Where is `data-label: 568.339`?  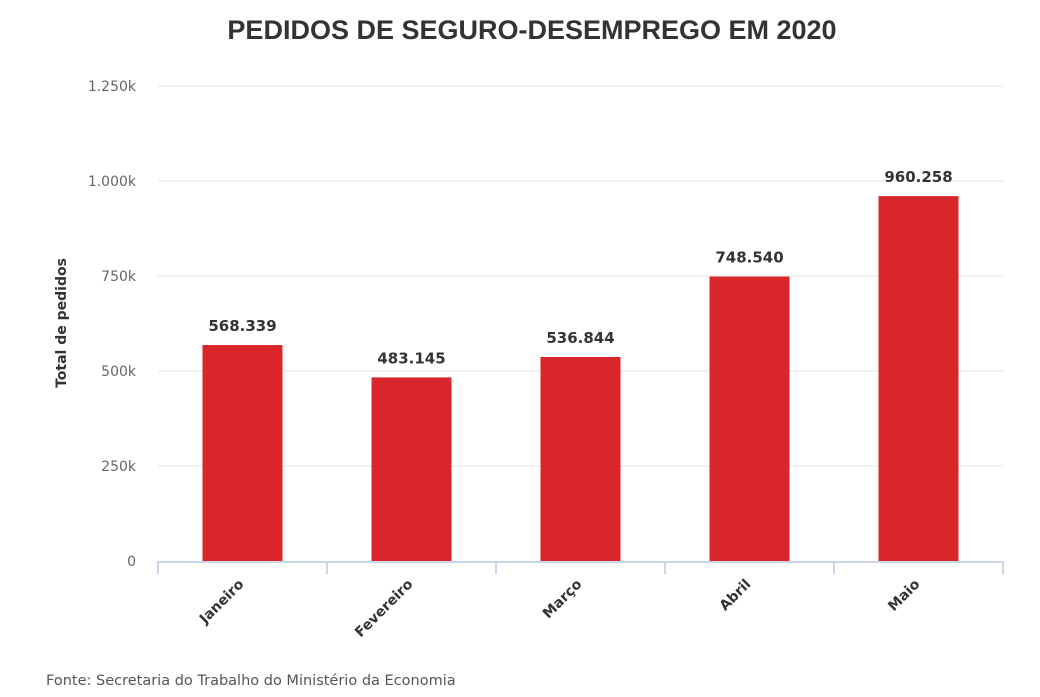 data-label: 568.339 is located at coordinates (242, 326).